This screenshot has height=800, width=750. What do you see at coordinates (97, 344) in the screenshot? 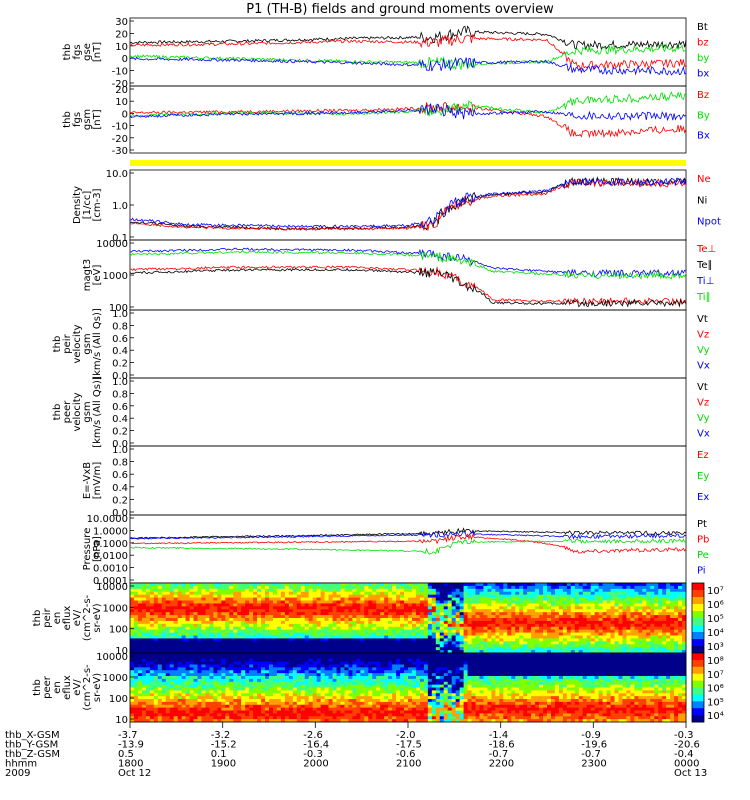
I see `y-axis-label: [km/s (All Qs)]` at bounding box center [97, 344].